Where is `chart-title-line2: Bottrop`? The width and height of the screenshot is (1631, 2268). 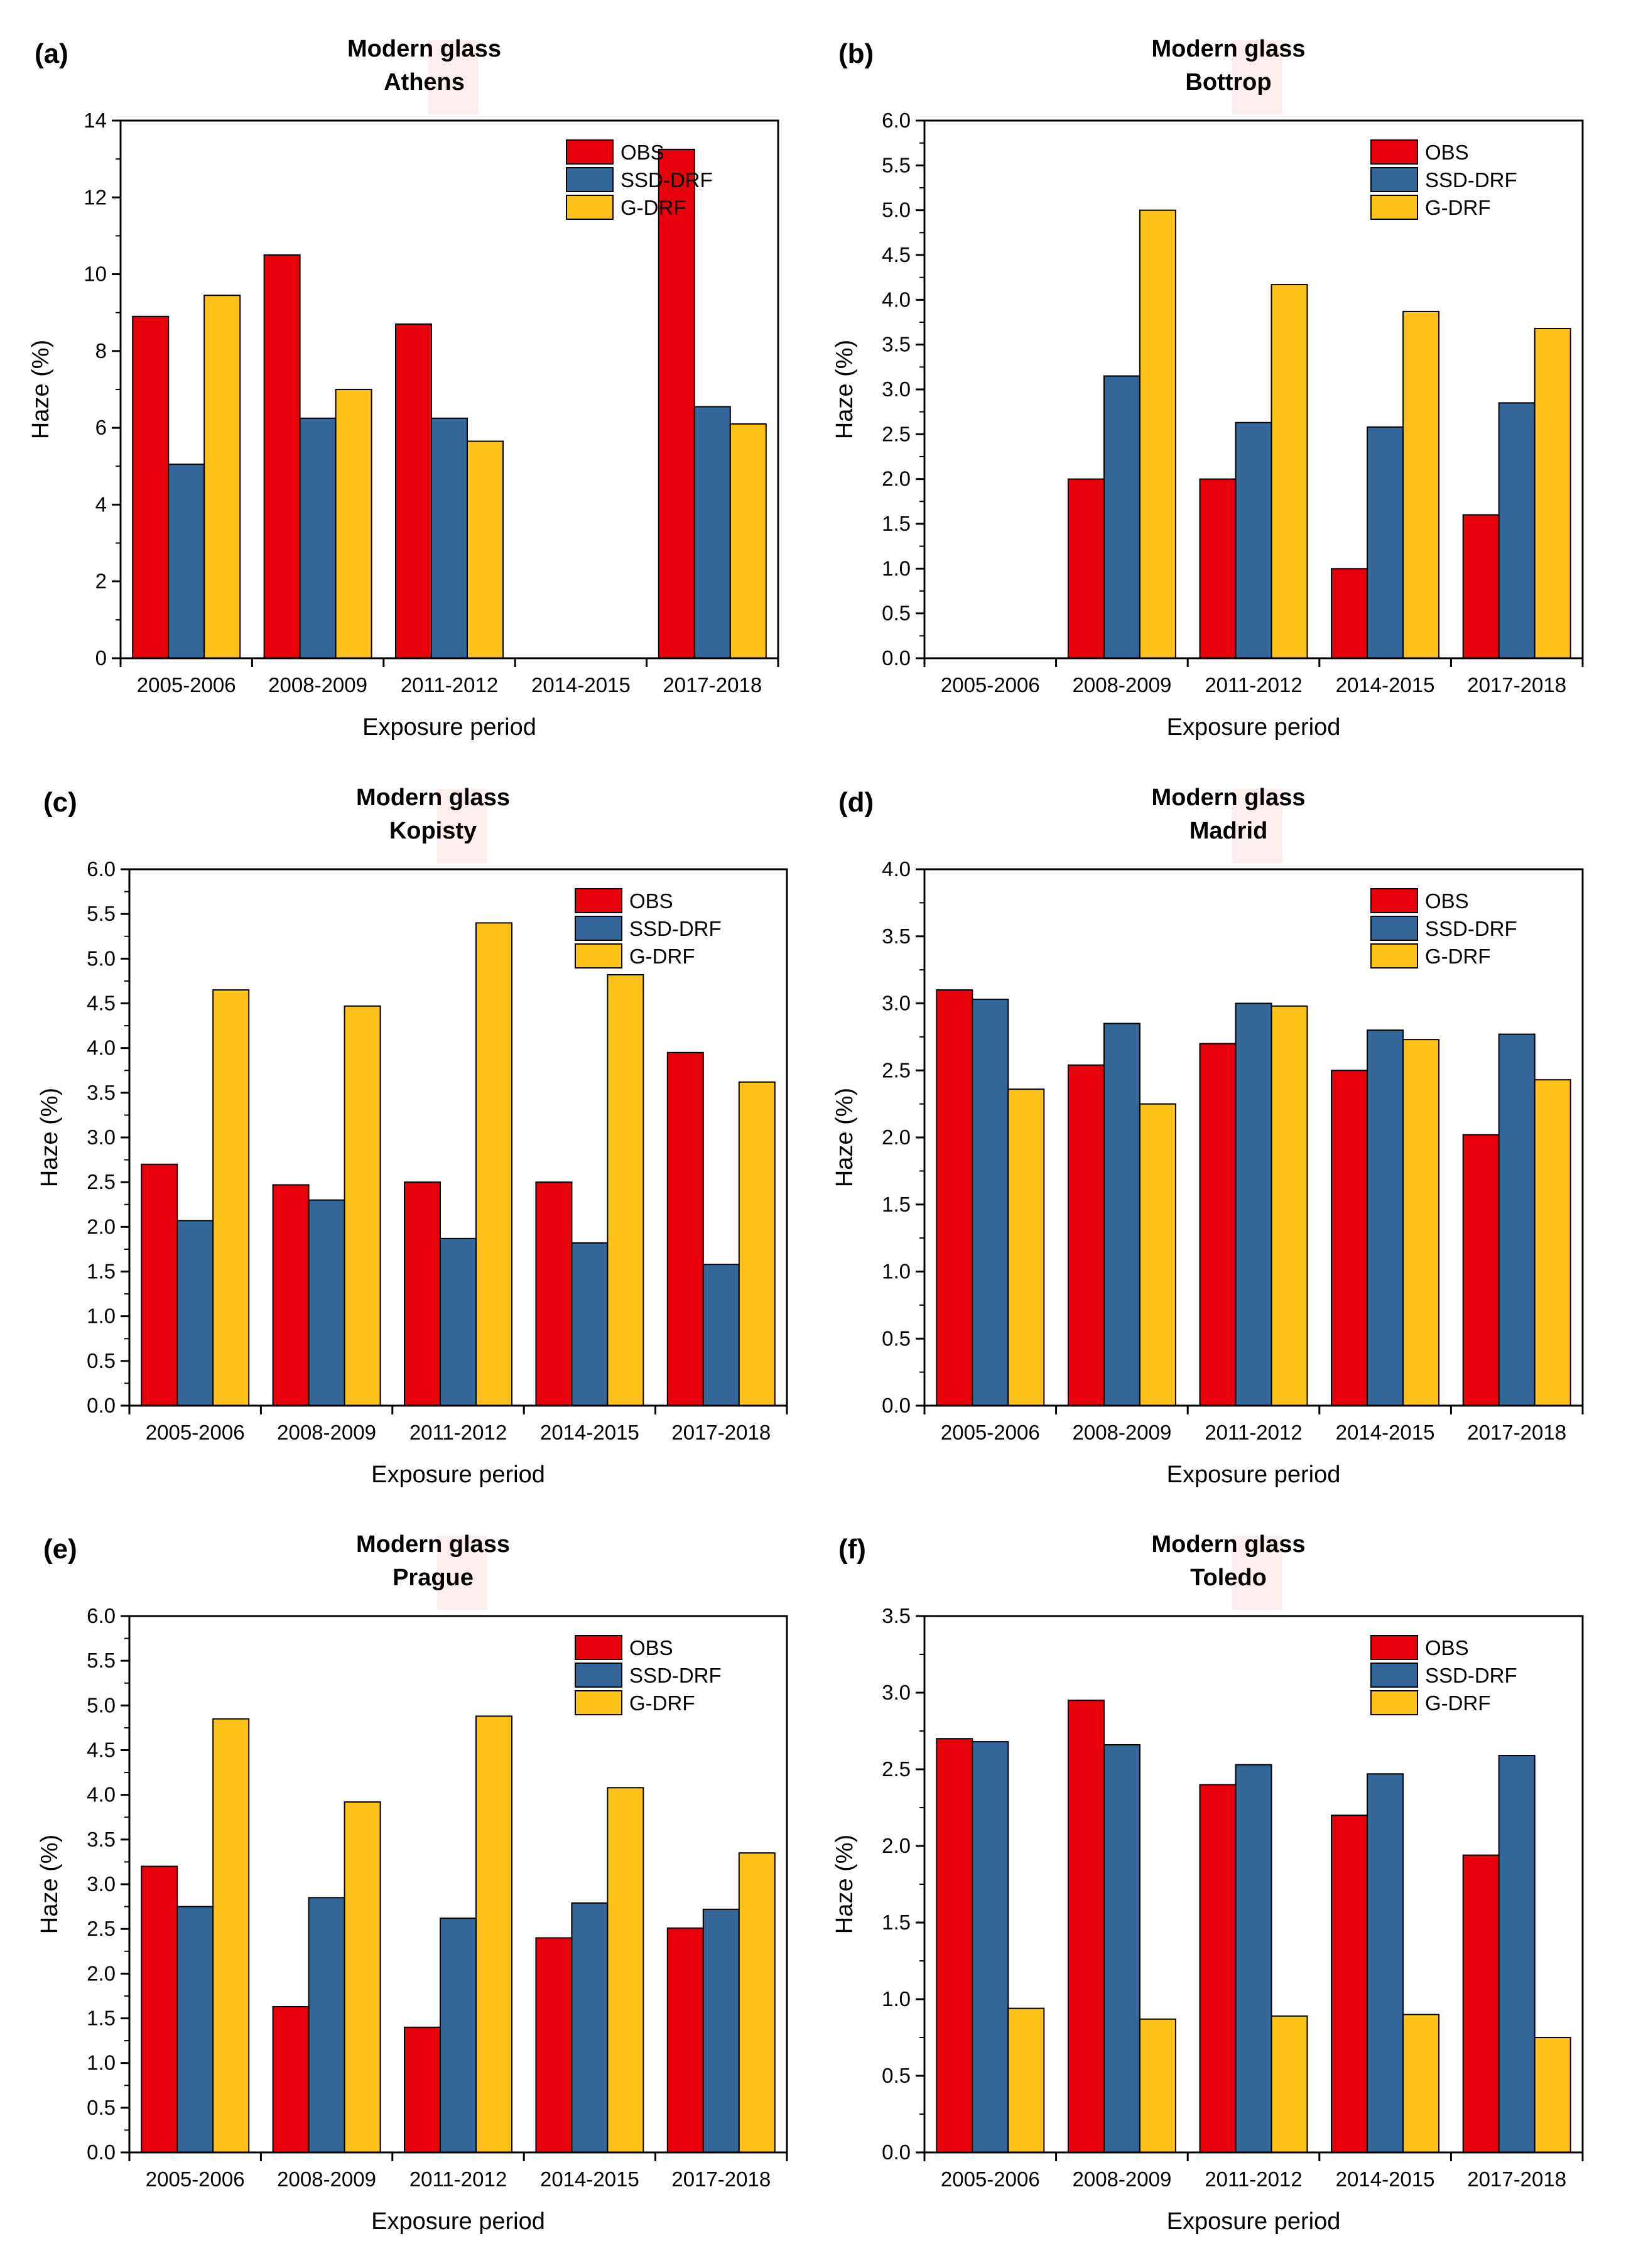
chart-title-line2: Bottrop is located at coordinates (1228, 82).